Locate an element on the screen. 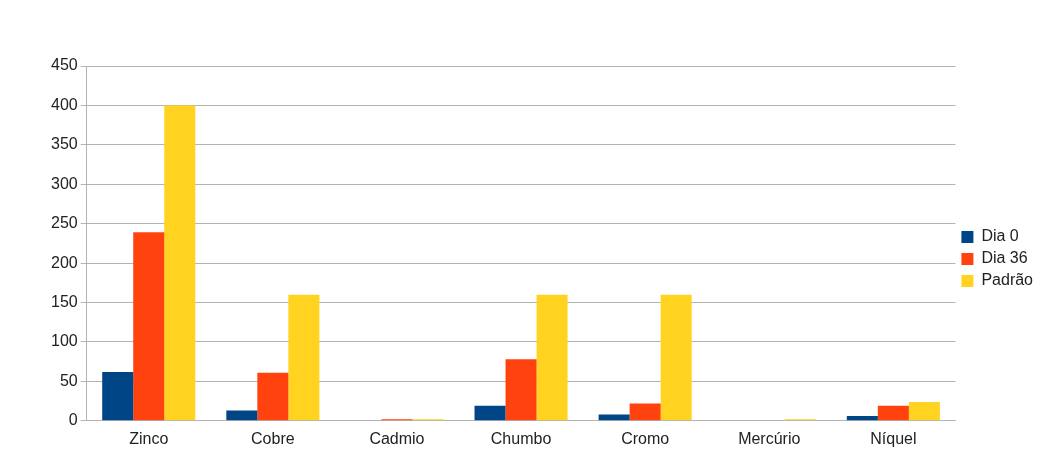 The height and width of the screenshot is (470, 1061). legend-label: Dia 36 is located at coordinates (1004, 258).